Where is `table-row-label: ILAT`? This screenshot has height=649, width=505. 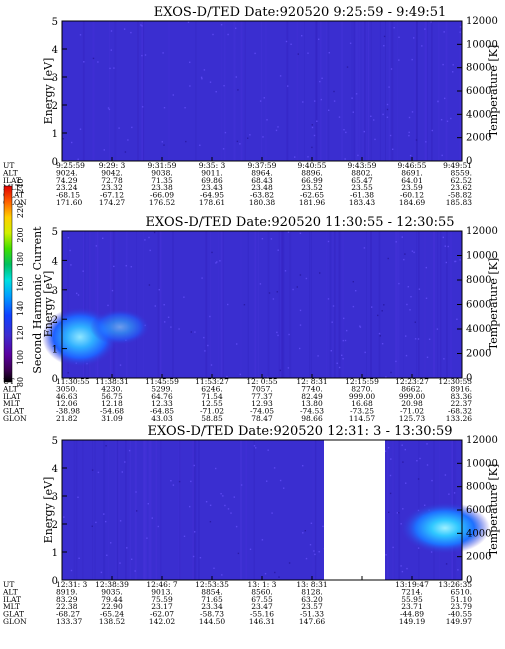
table-row-label: ILAT is located at coordinates (12, 396).